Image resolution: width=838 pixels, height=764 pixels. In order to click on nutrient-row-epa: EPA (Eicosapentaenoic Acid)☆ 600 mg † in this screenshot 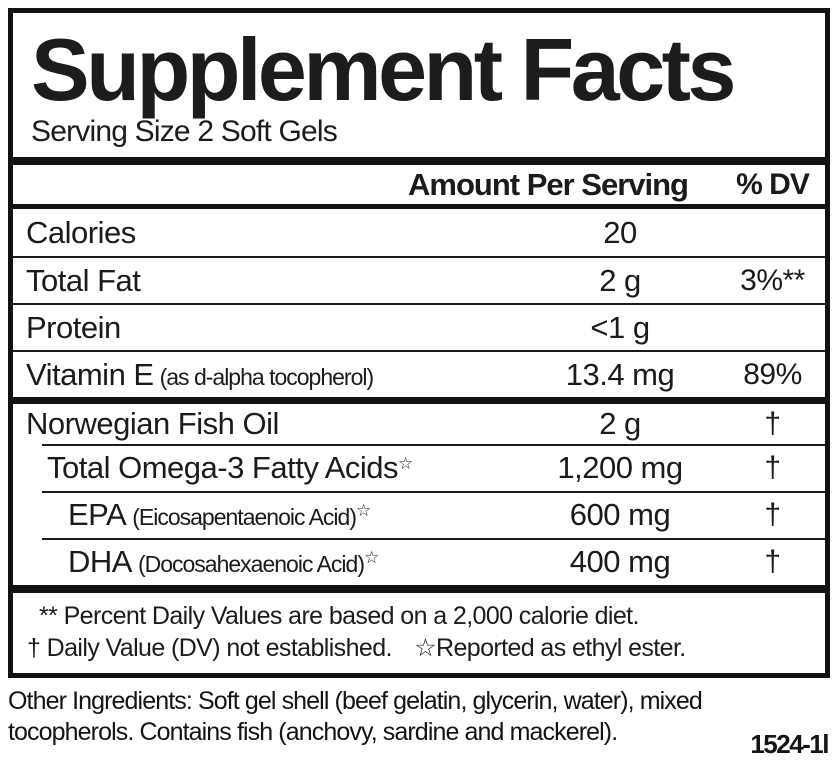, I will do `click(419, 514)`.